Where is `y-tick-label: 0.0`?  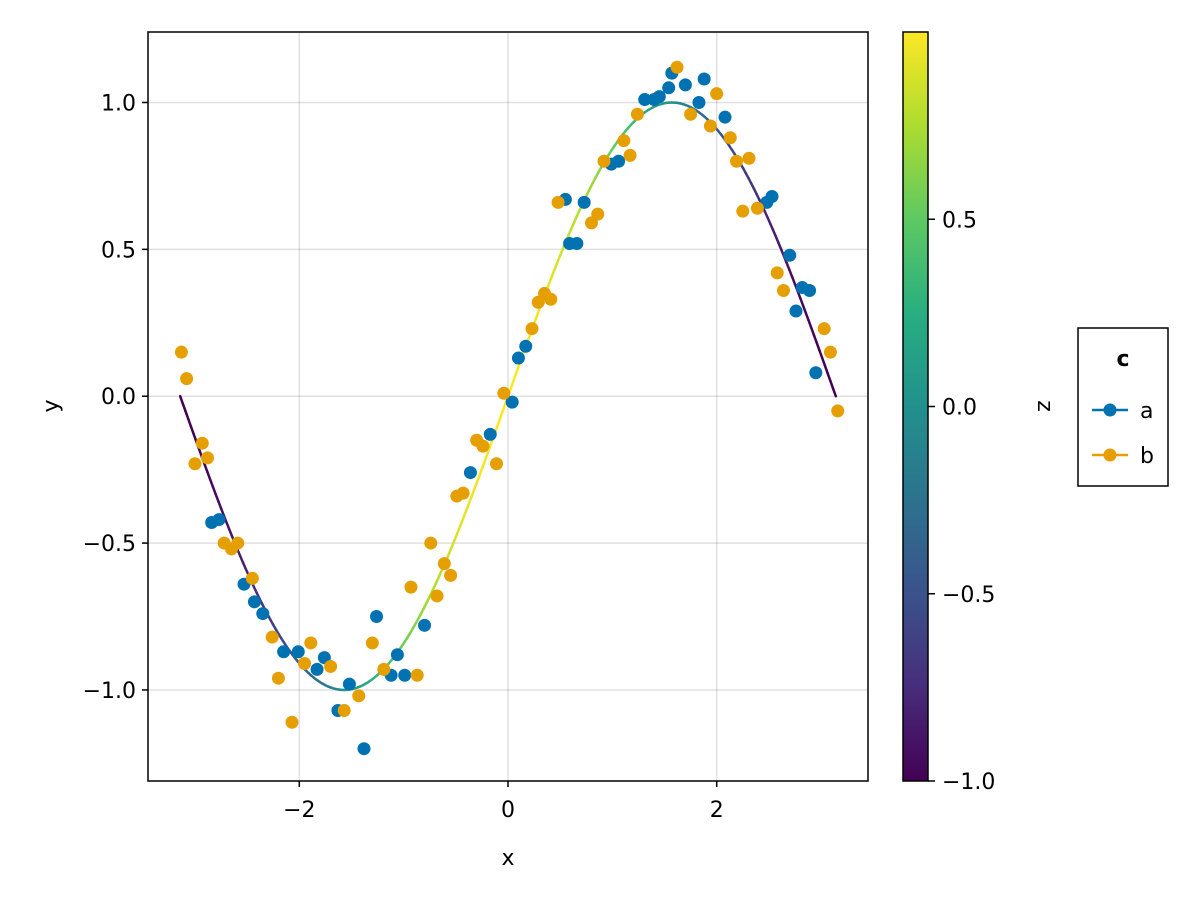
y-tick-label: 0.0 is located at coordinates (118, 397).